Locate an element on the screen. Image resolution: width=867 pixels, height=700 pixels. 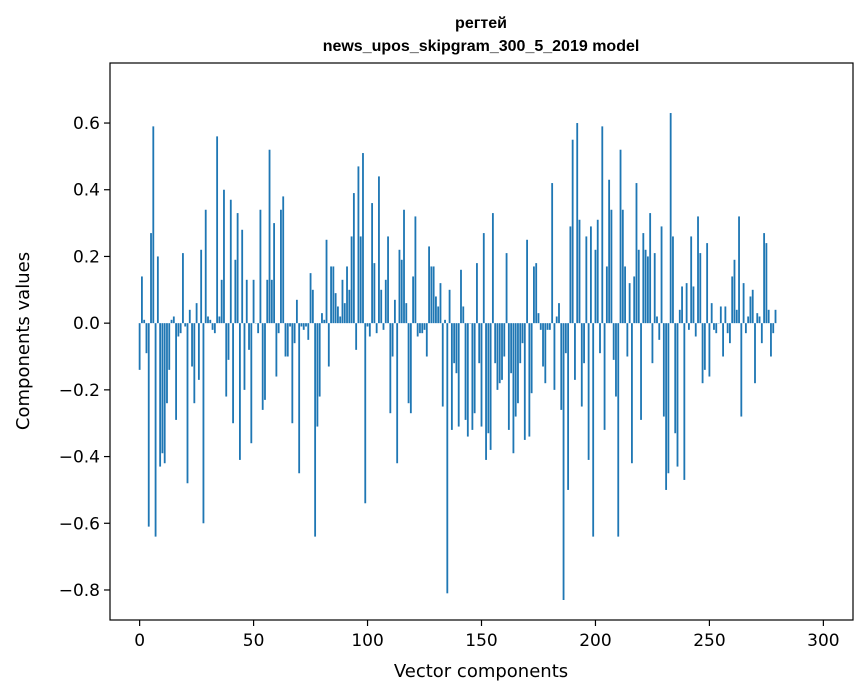
x-tick-label: 50 is located at coordinates (254, 641).